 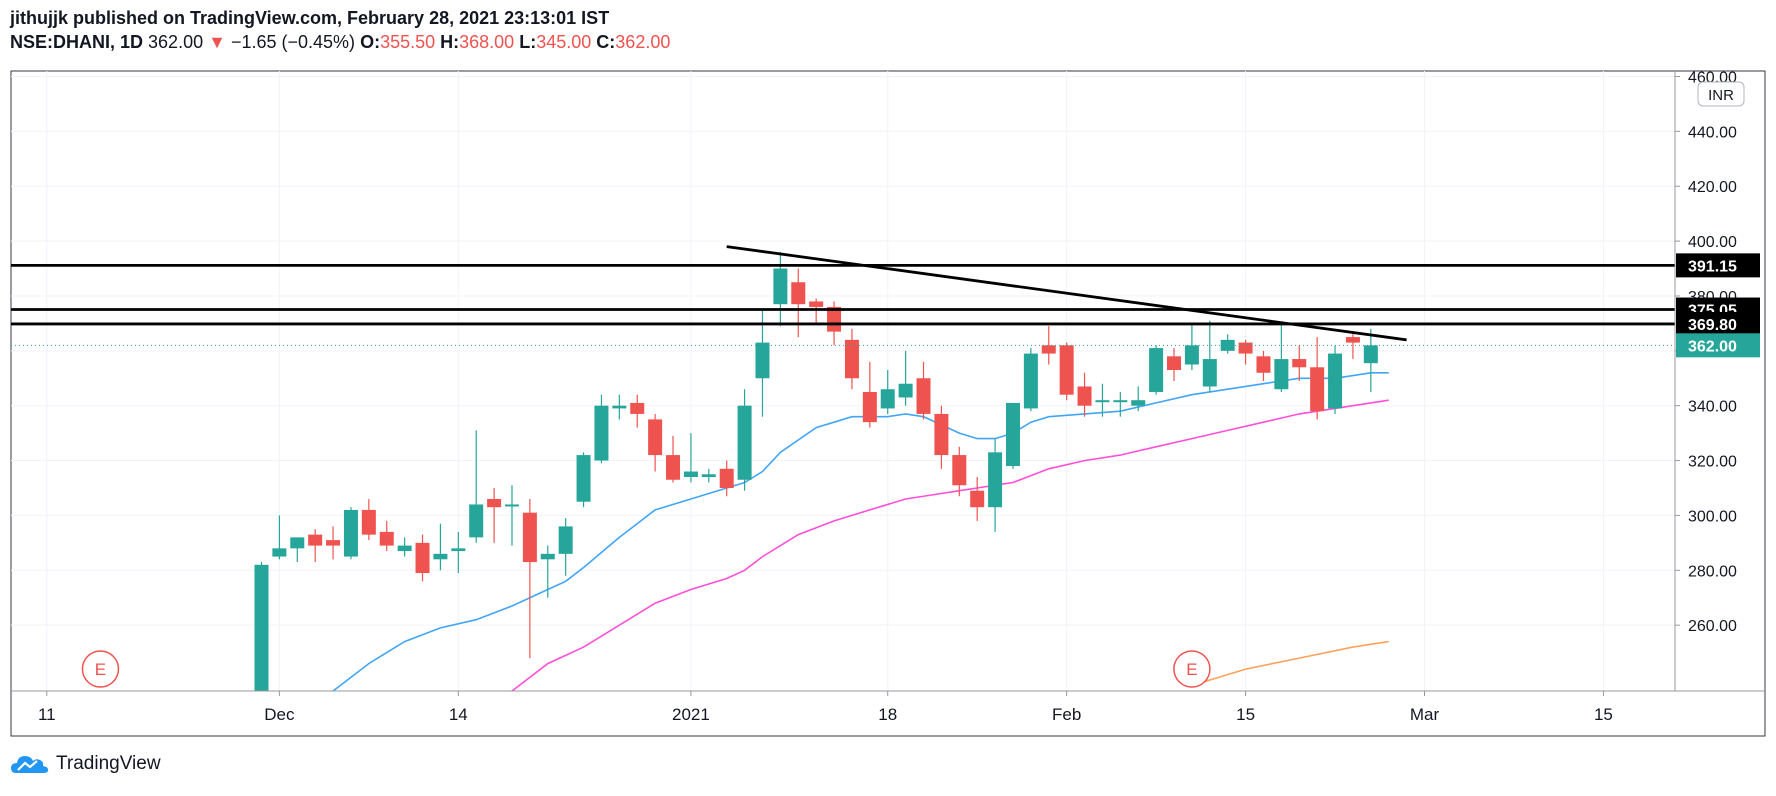 I want to click on tradingview-footer: TradingView, so click(x=85, y=764).